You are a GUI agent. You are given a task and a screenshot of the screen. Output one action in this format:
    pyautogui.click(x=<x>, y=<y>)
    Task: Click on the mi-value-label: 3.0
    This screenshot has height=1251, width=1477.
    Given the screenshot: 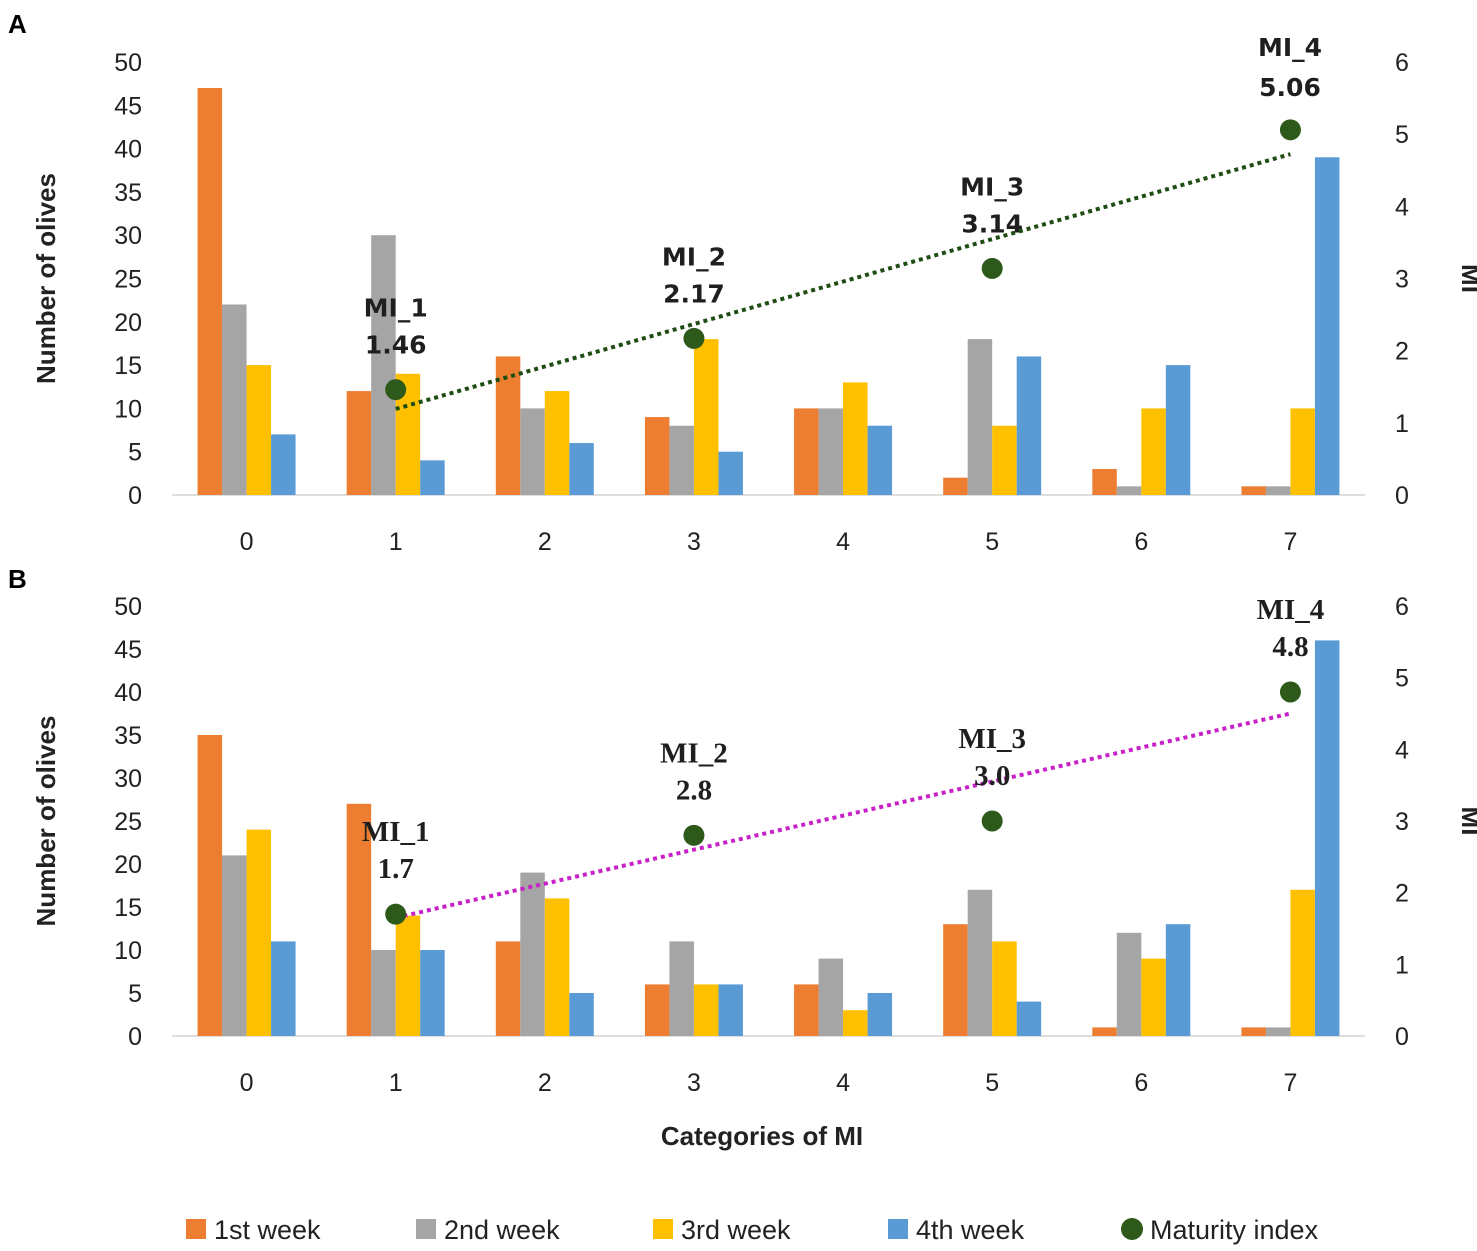 What is the action you would take?
    pyautogui.click(x=992, y=776)
    